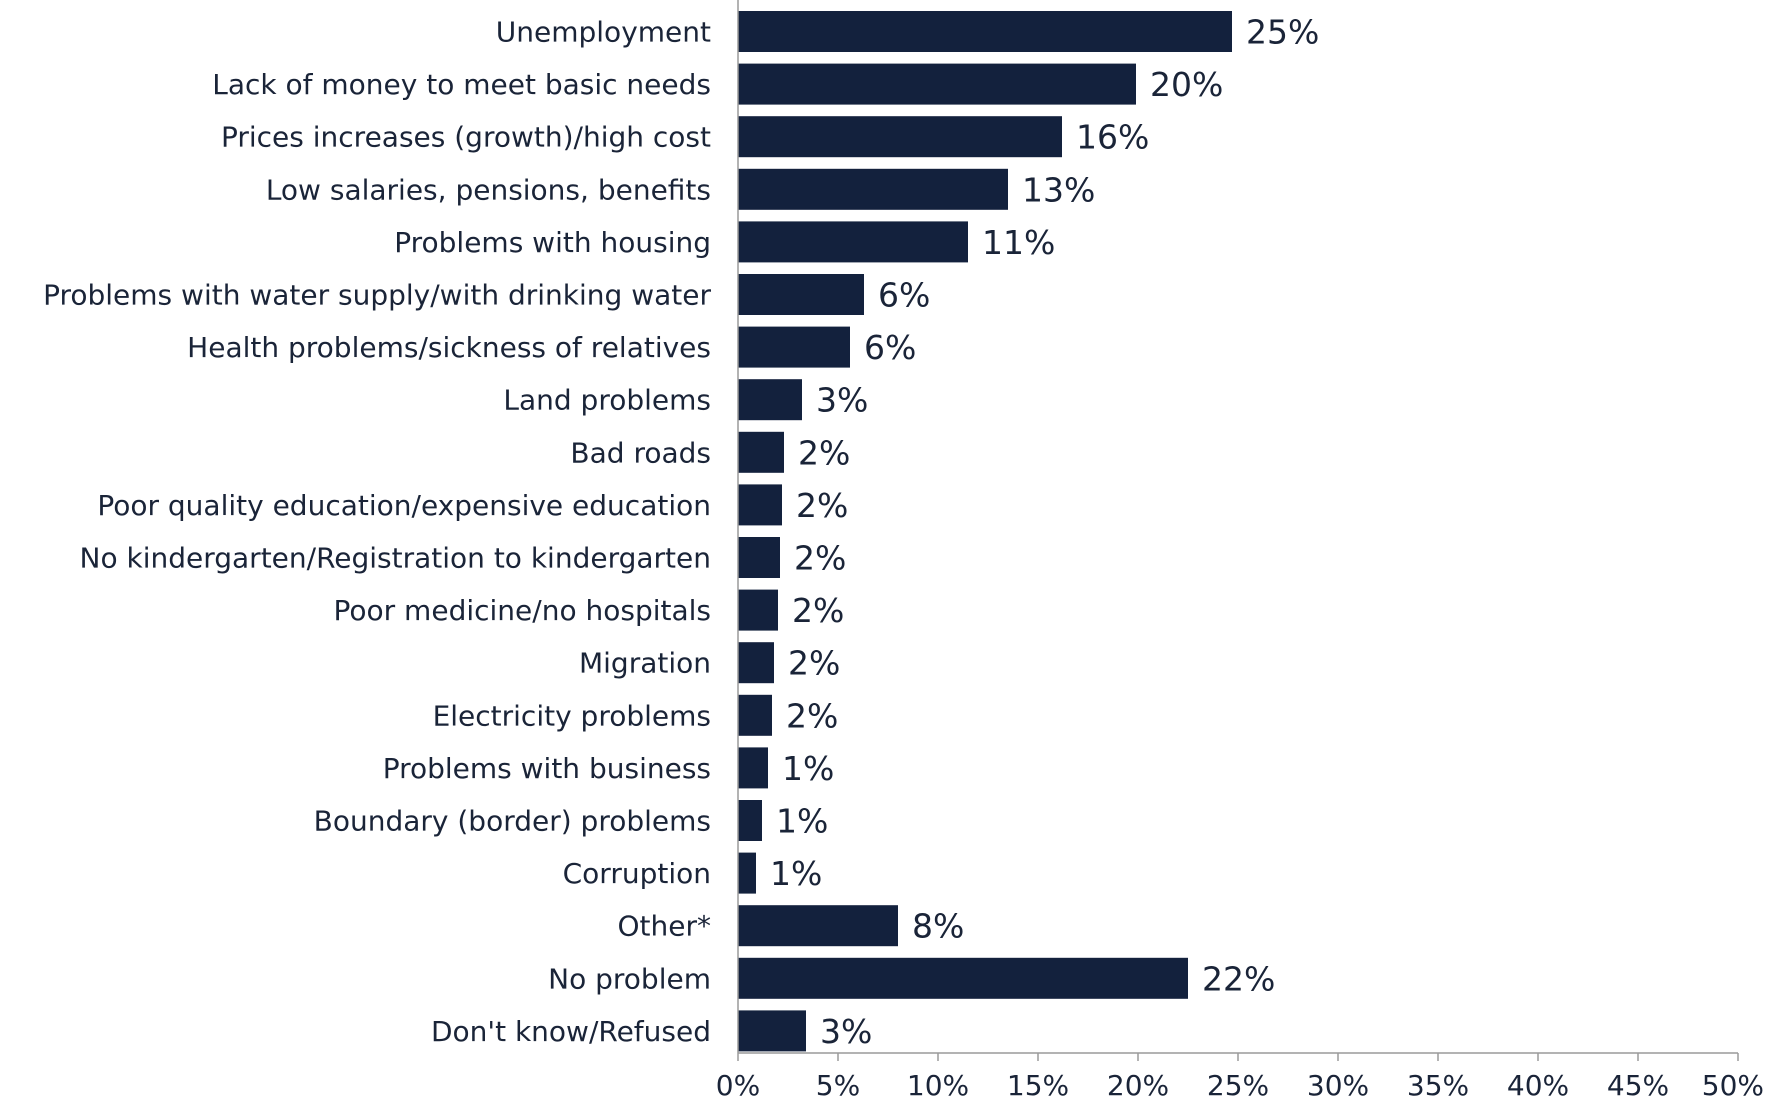  I want to click on category-label: Corruption, so click(637, 873).